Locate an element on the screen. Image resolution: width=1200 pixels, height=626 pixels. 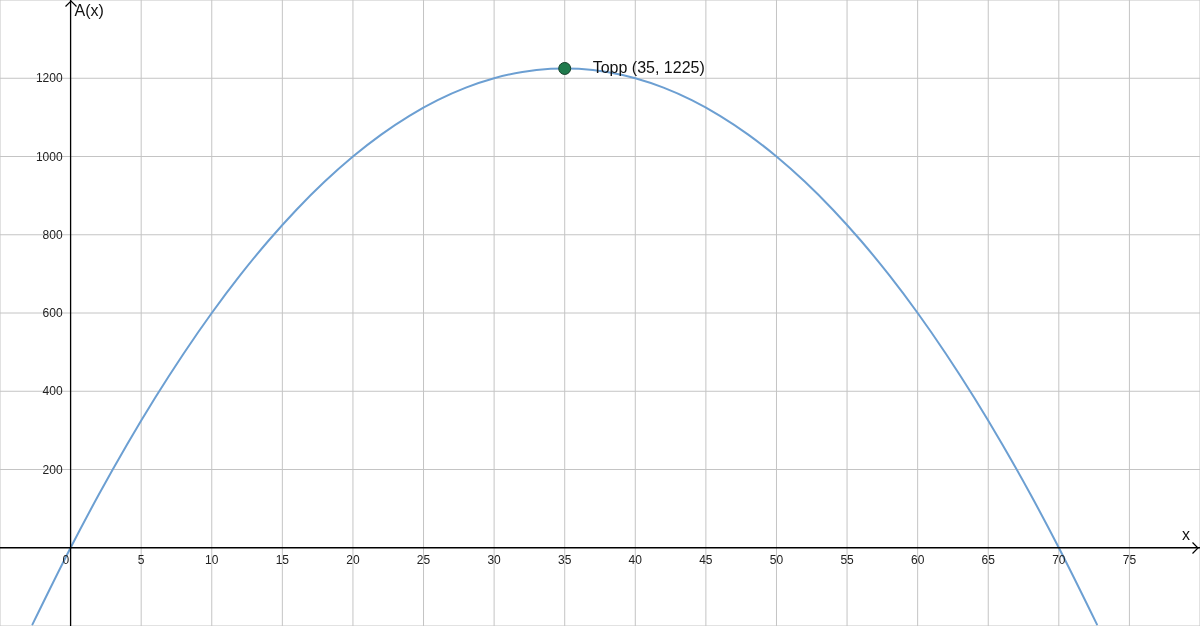
x-tick-label: 55 is located at coordinates (847, 560).